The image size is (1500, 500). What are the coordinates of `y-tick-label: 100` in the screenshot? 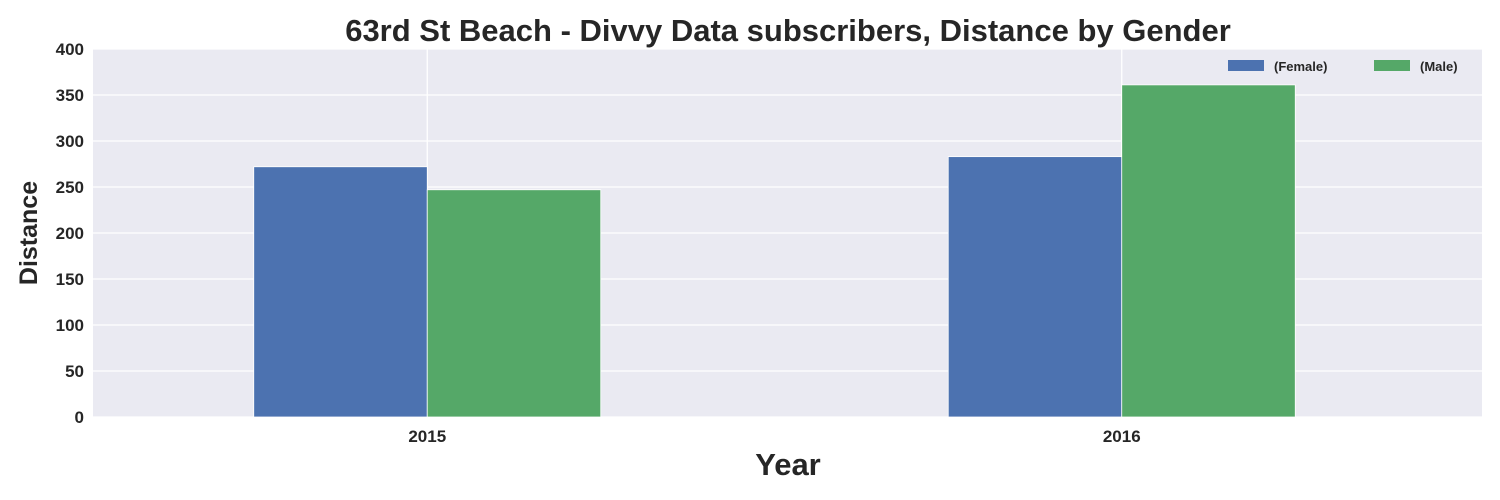 It's located at (70, 325).